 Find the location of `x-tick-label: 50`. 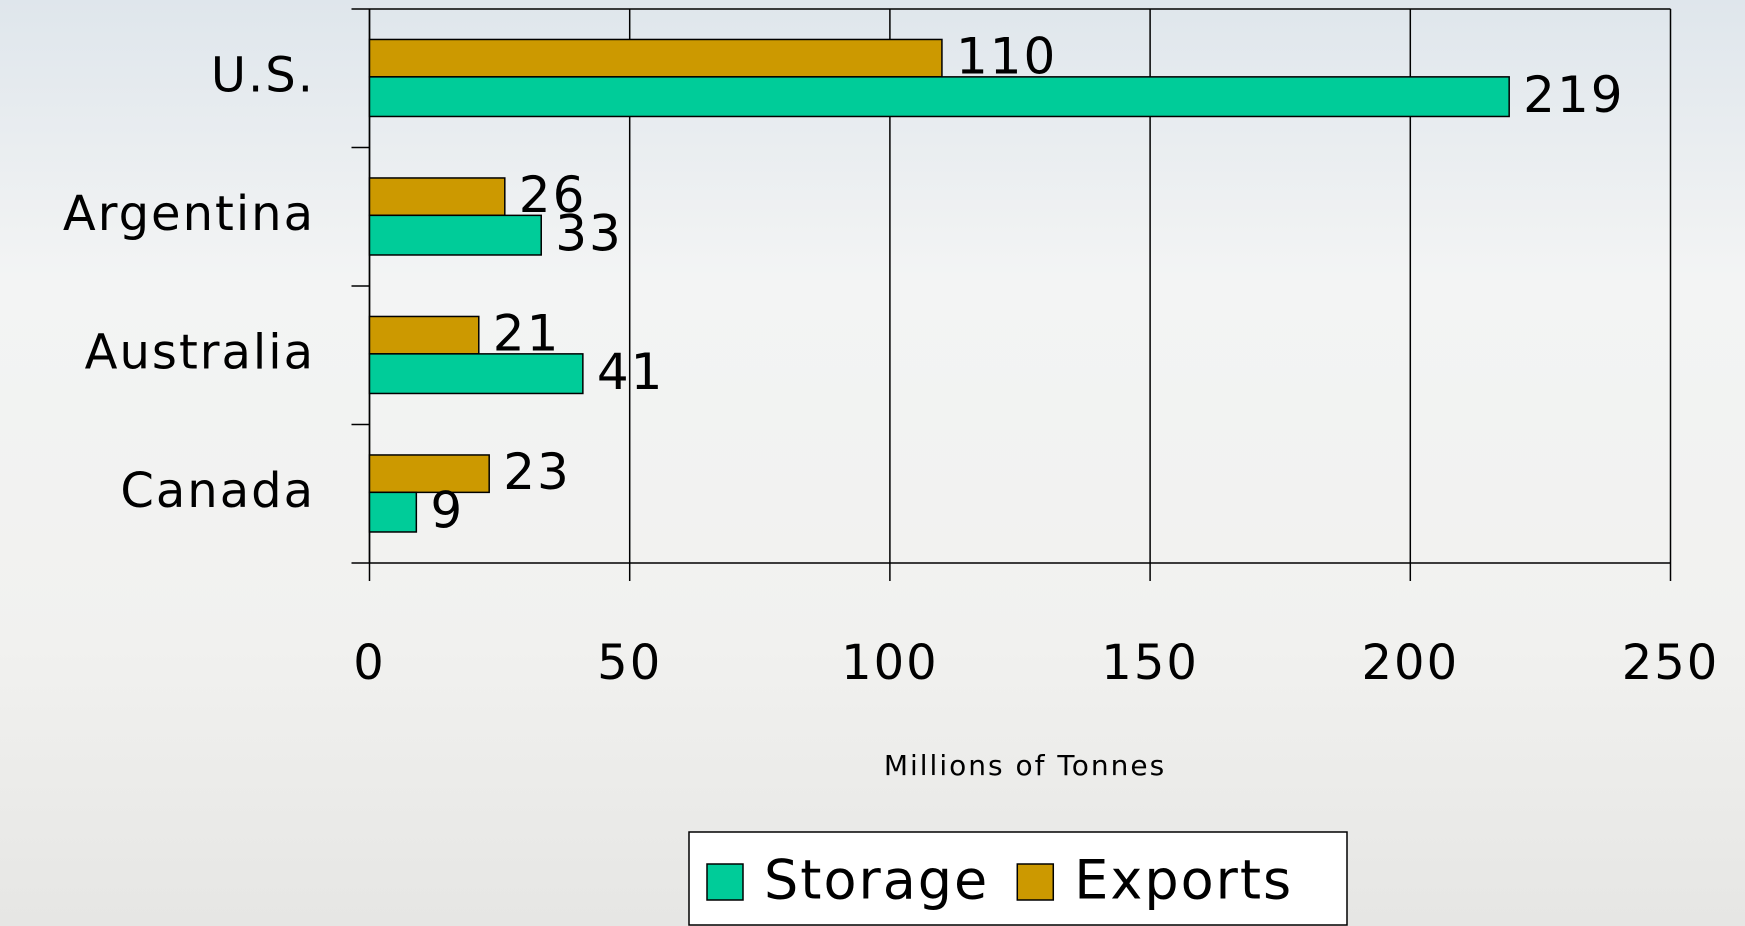

x-tick-label: 50 is located at coordinates (629, 663).